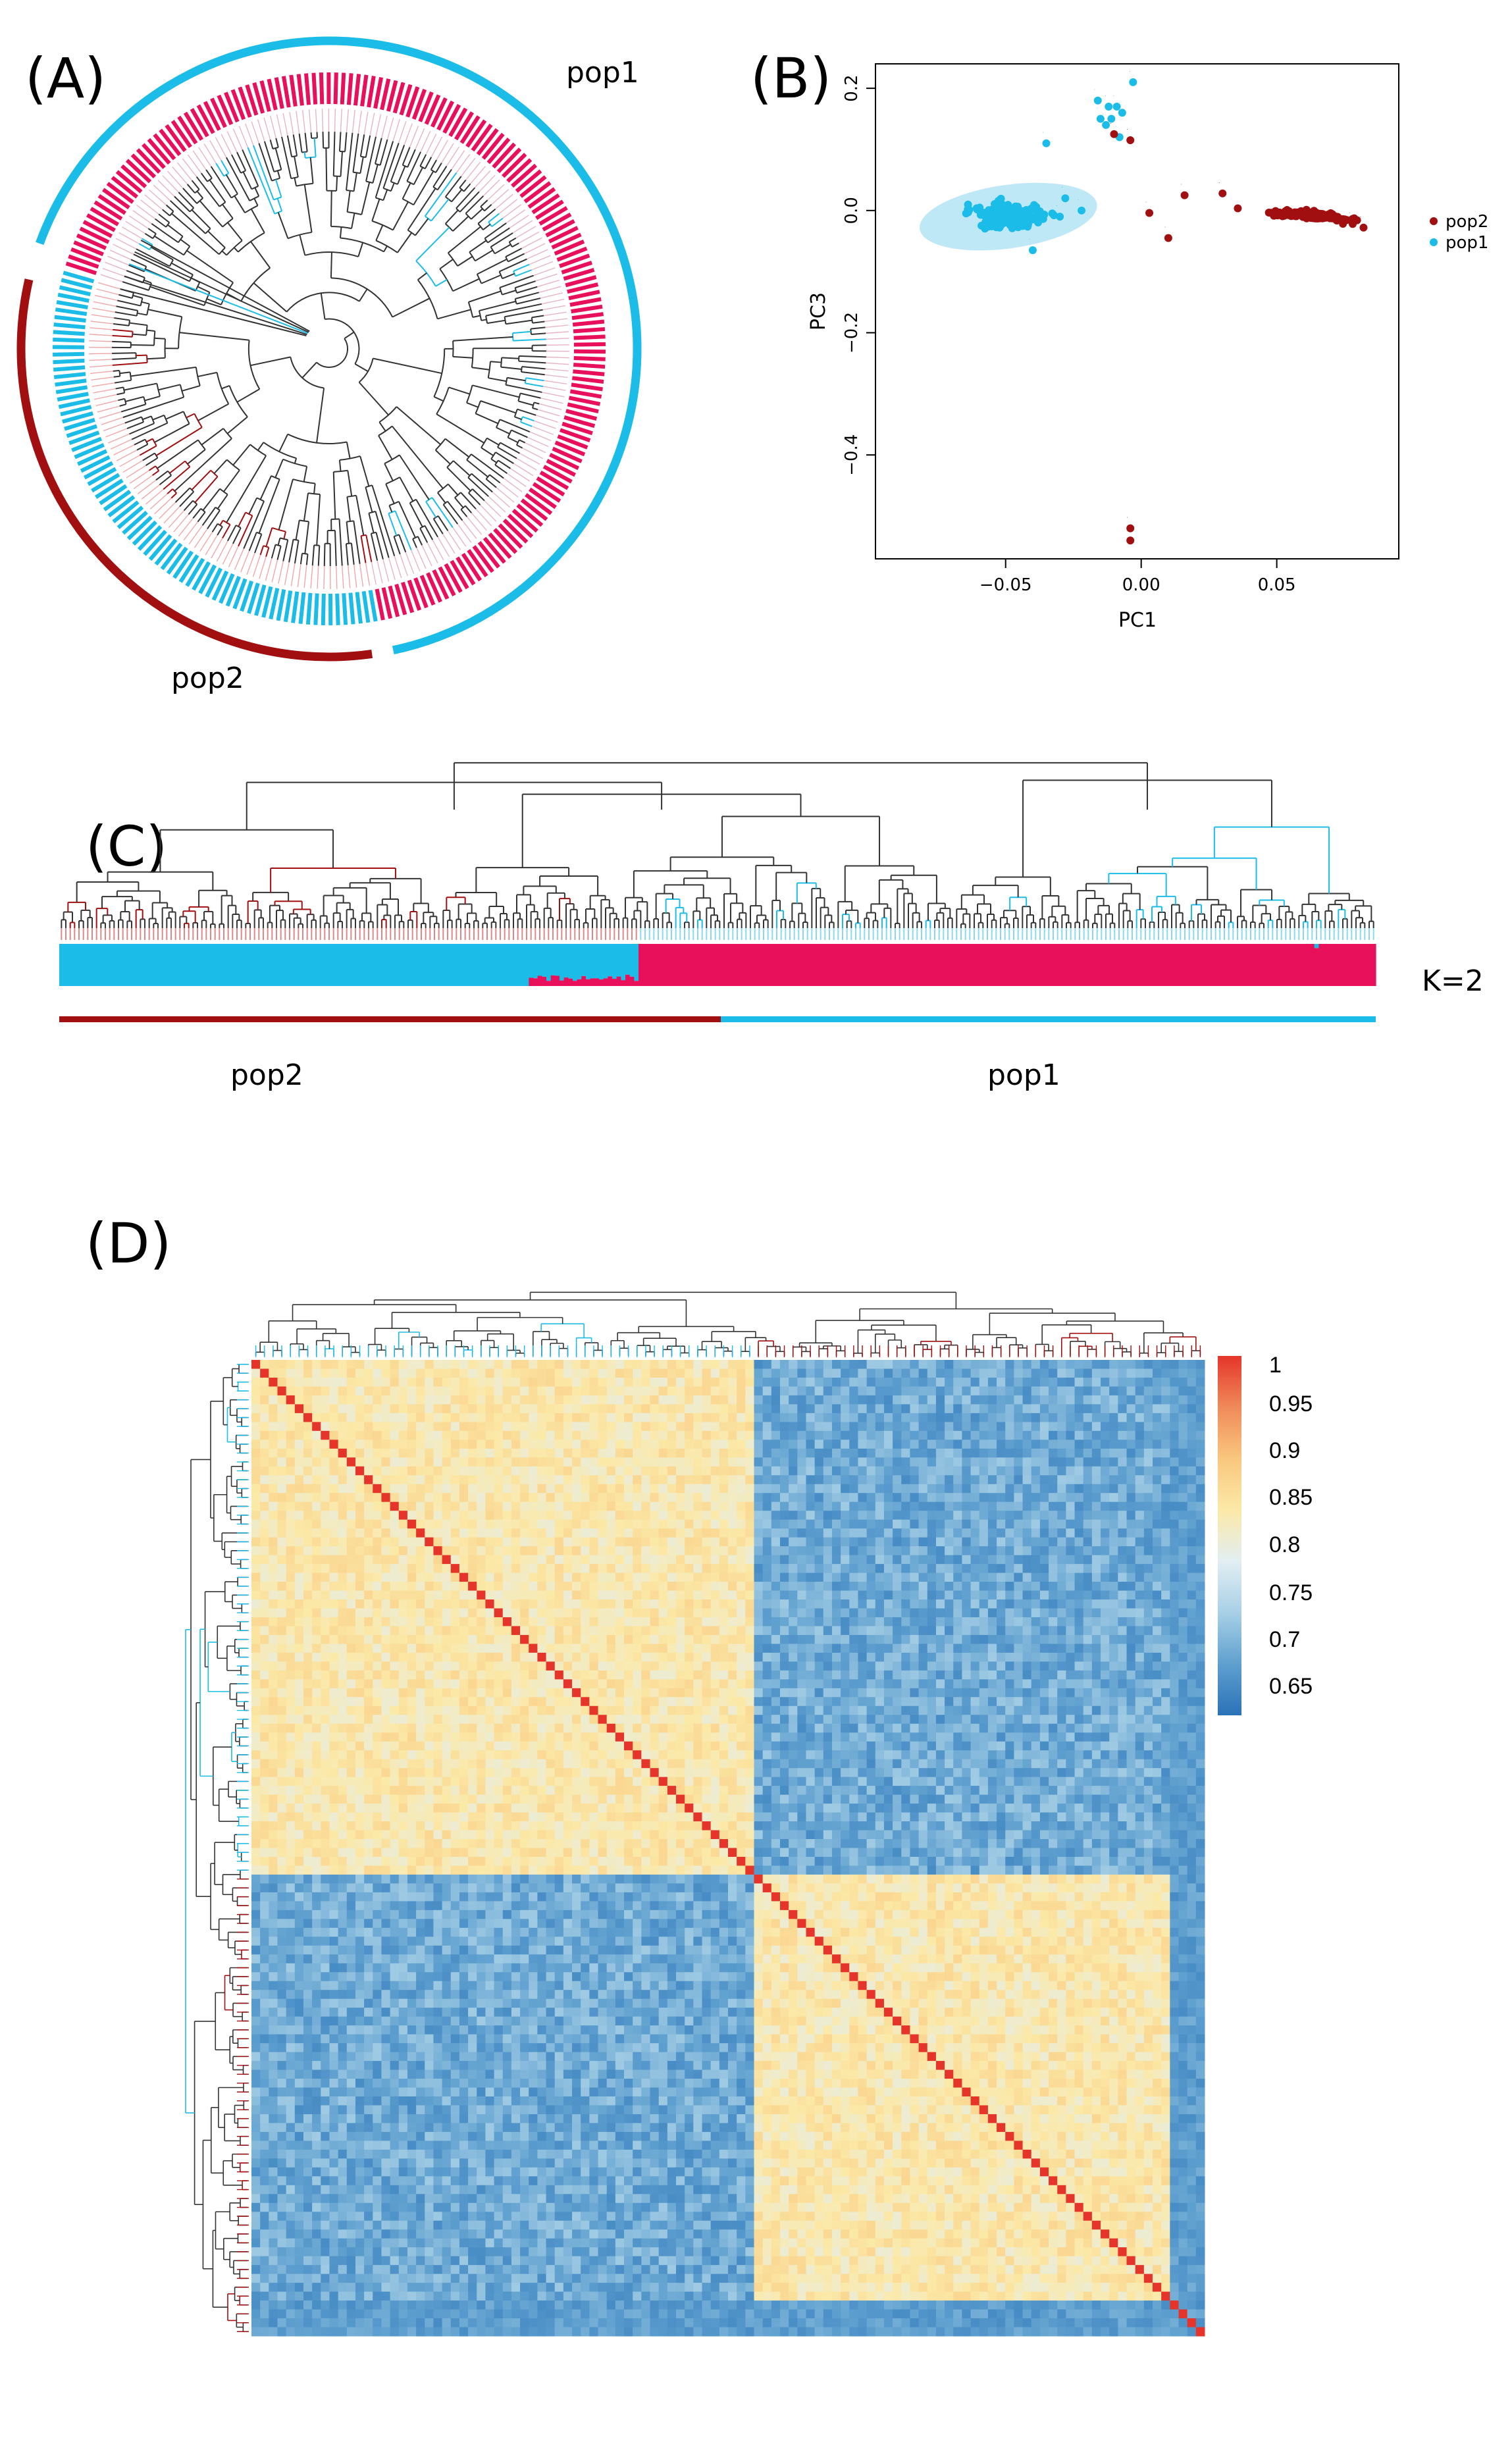 The height and width of the screenshot is (2442, 1512). Describe the element at coordinates (985, 228) in the screenshot. I see `pop1-point` at that location.